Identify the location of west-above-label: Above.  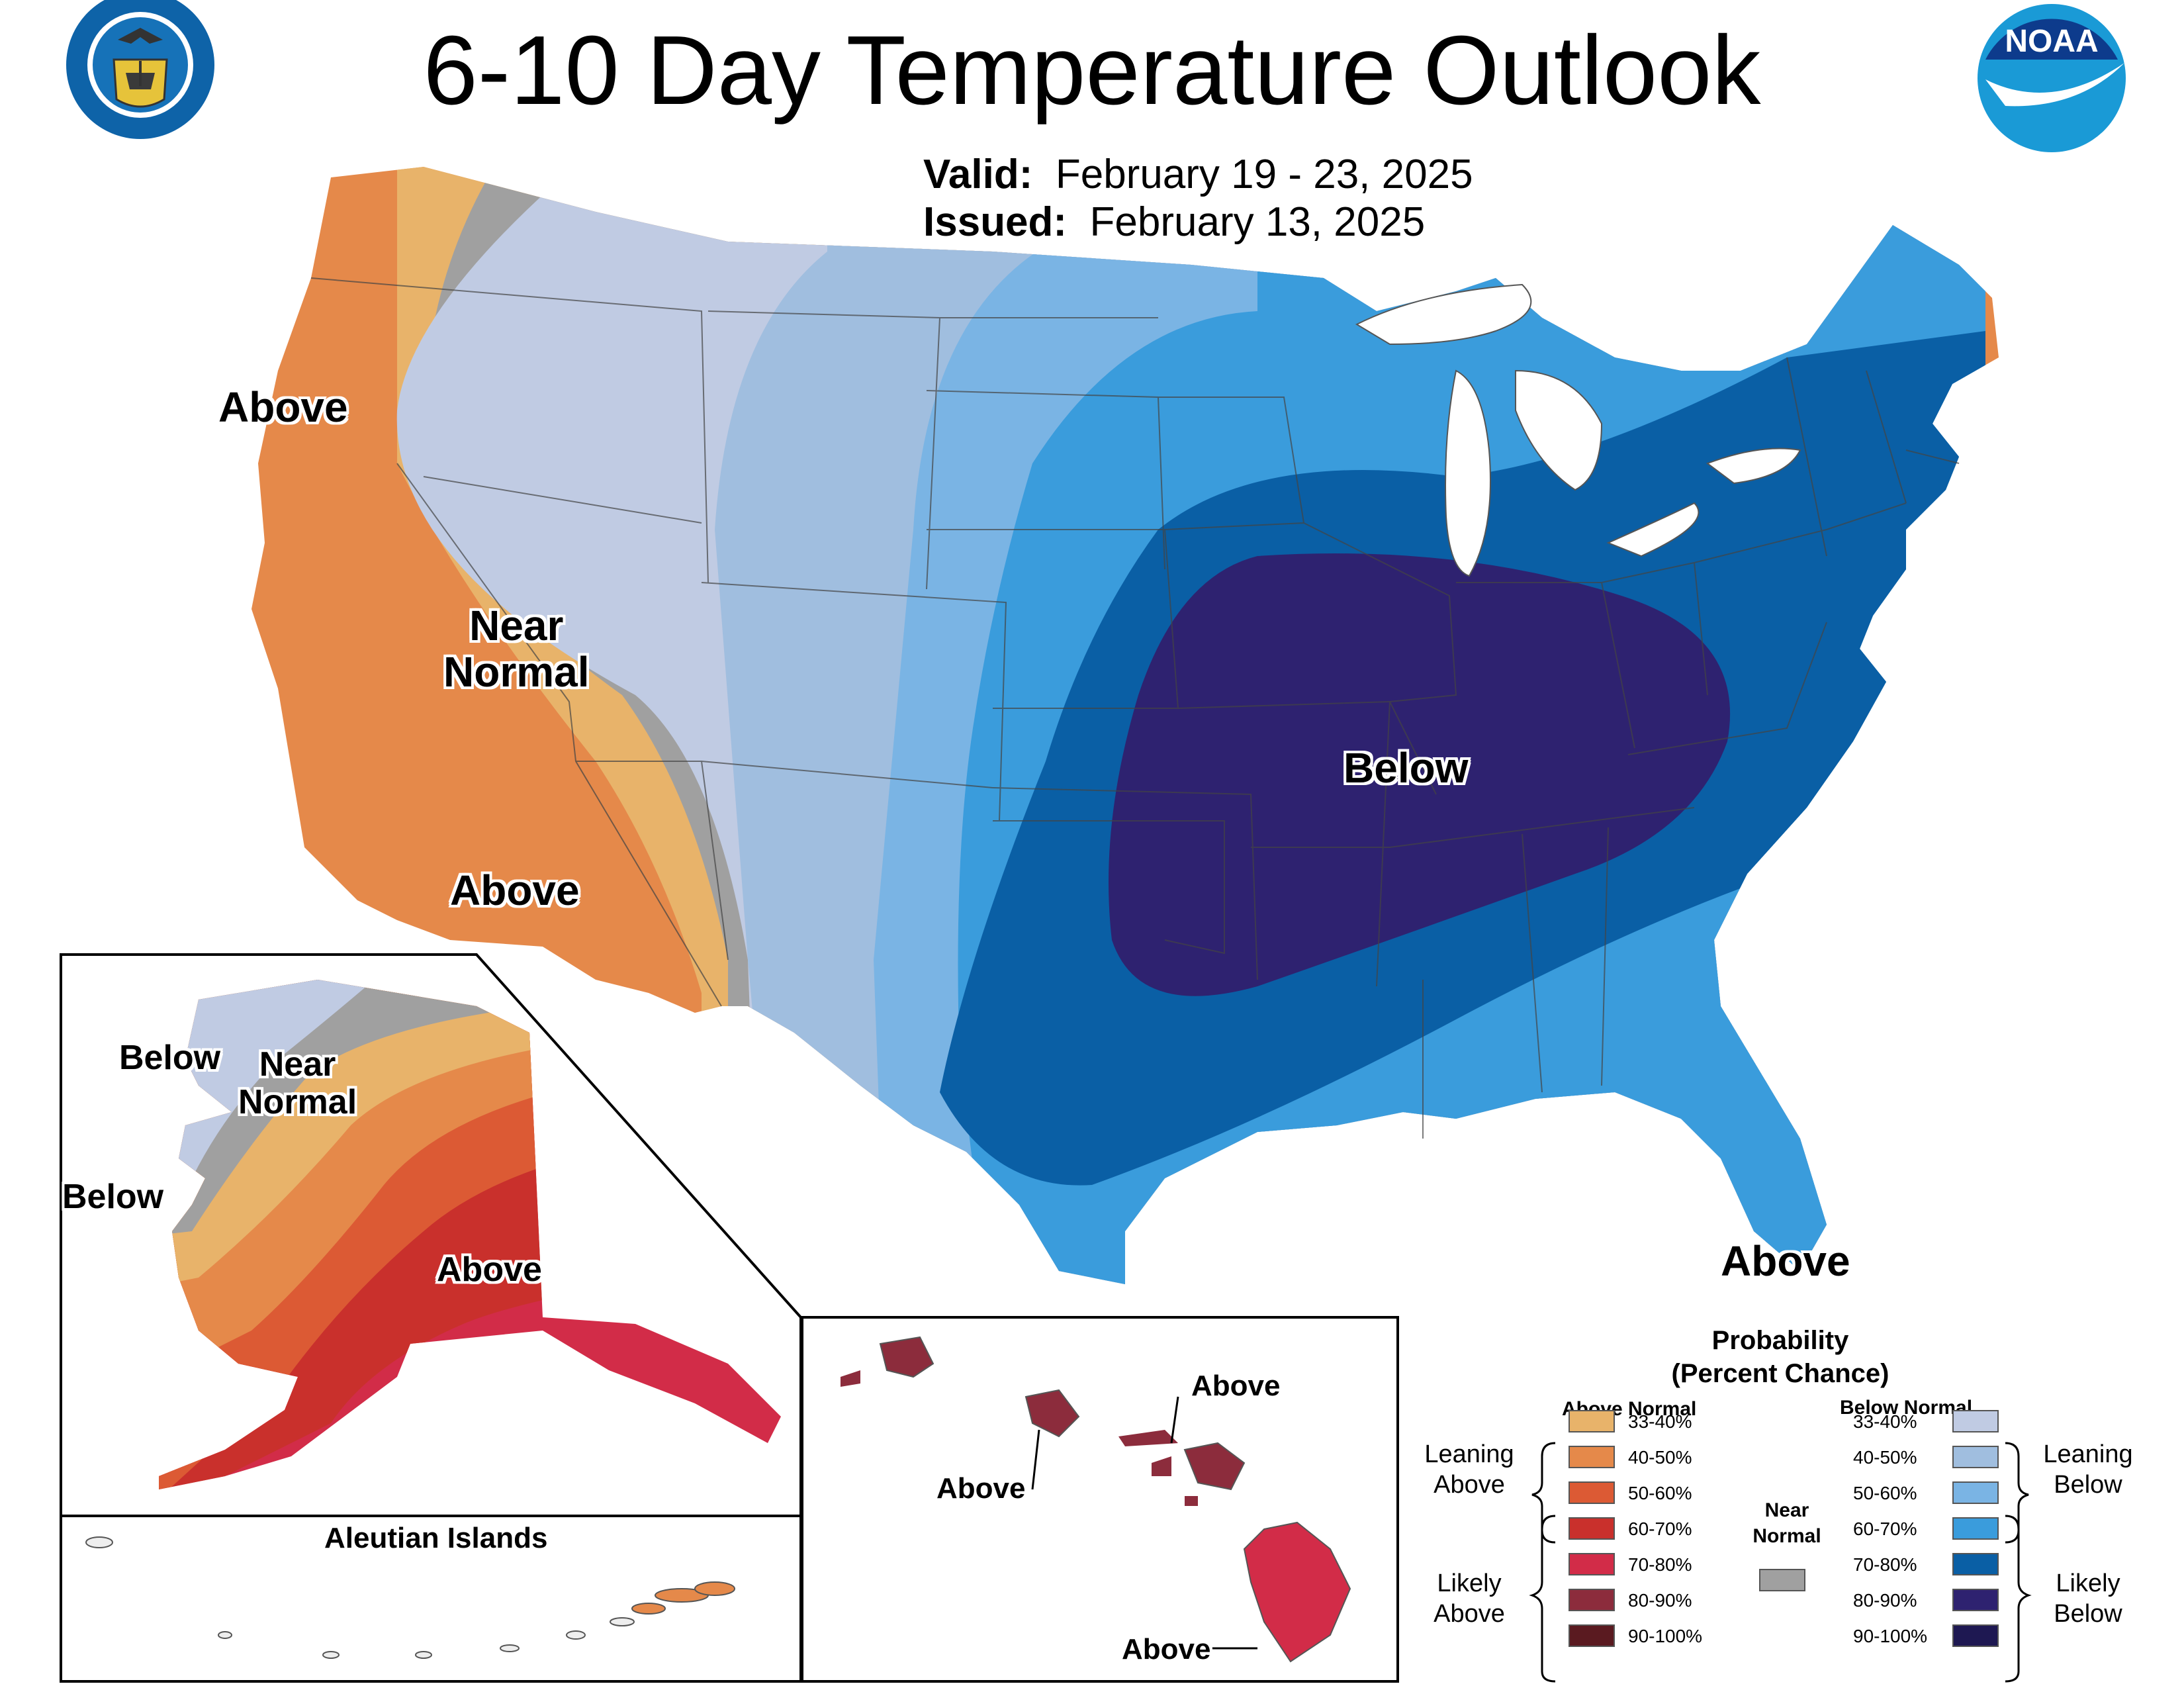
(283, 407).